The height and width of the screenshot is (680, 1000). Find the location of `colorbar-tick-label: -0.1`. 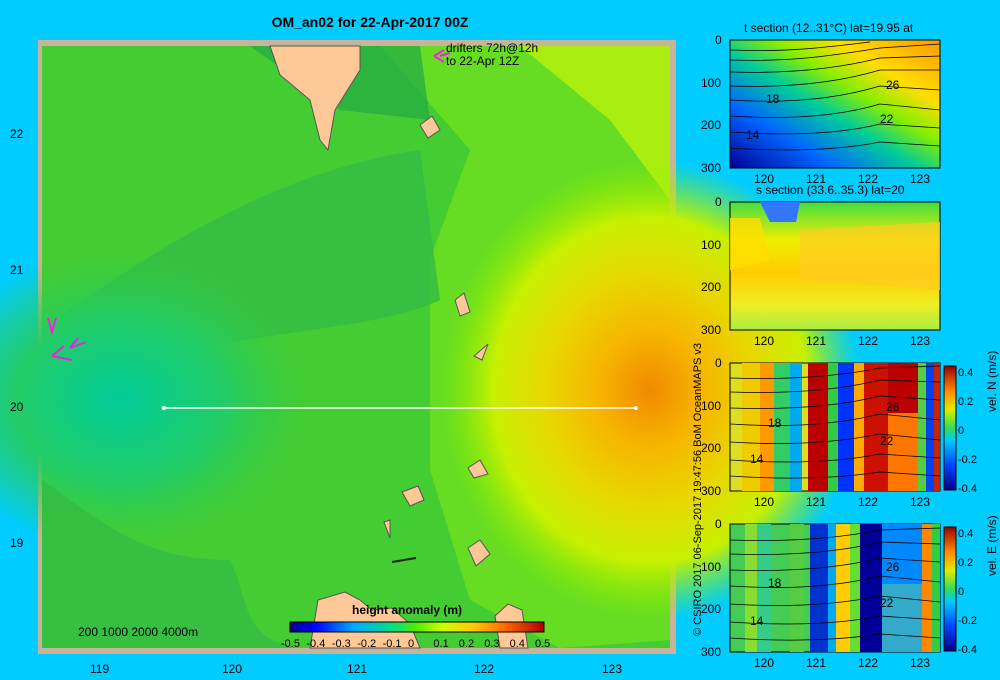

colorbar-tick-label: -0.1 is located at coordinates (392, 644).